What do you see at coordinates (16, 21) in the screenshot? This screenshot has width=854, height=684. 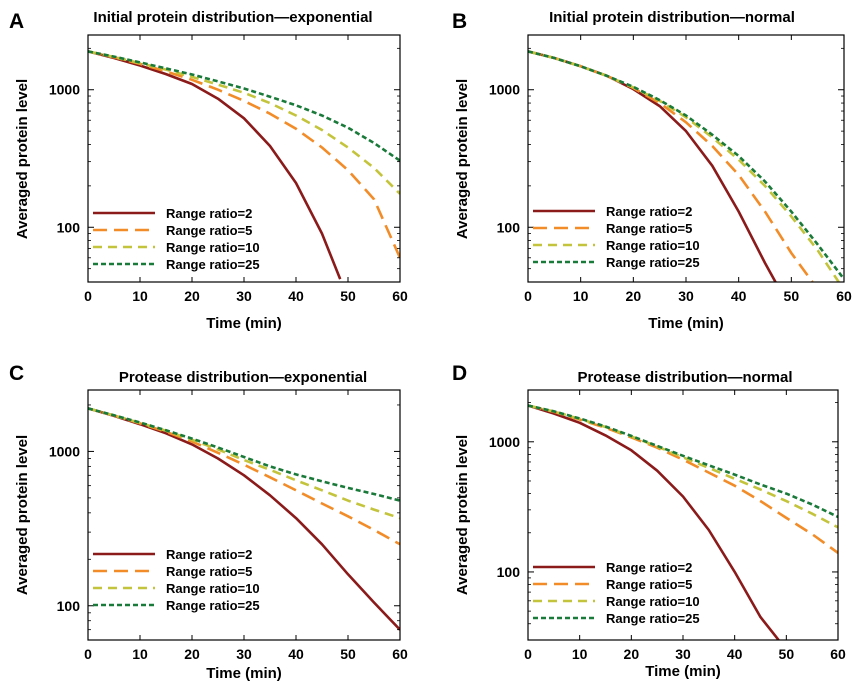 I see `panel-letter: A` at bounding box center [16, 21].